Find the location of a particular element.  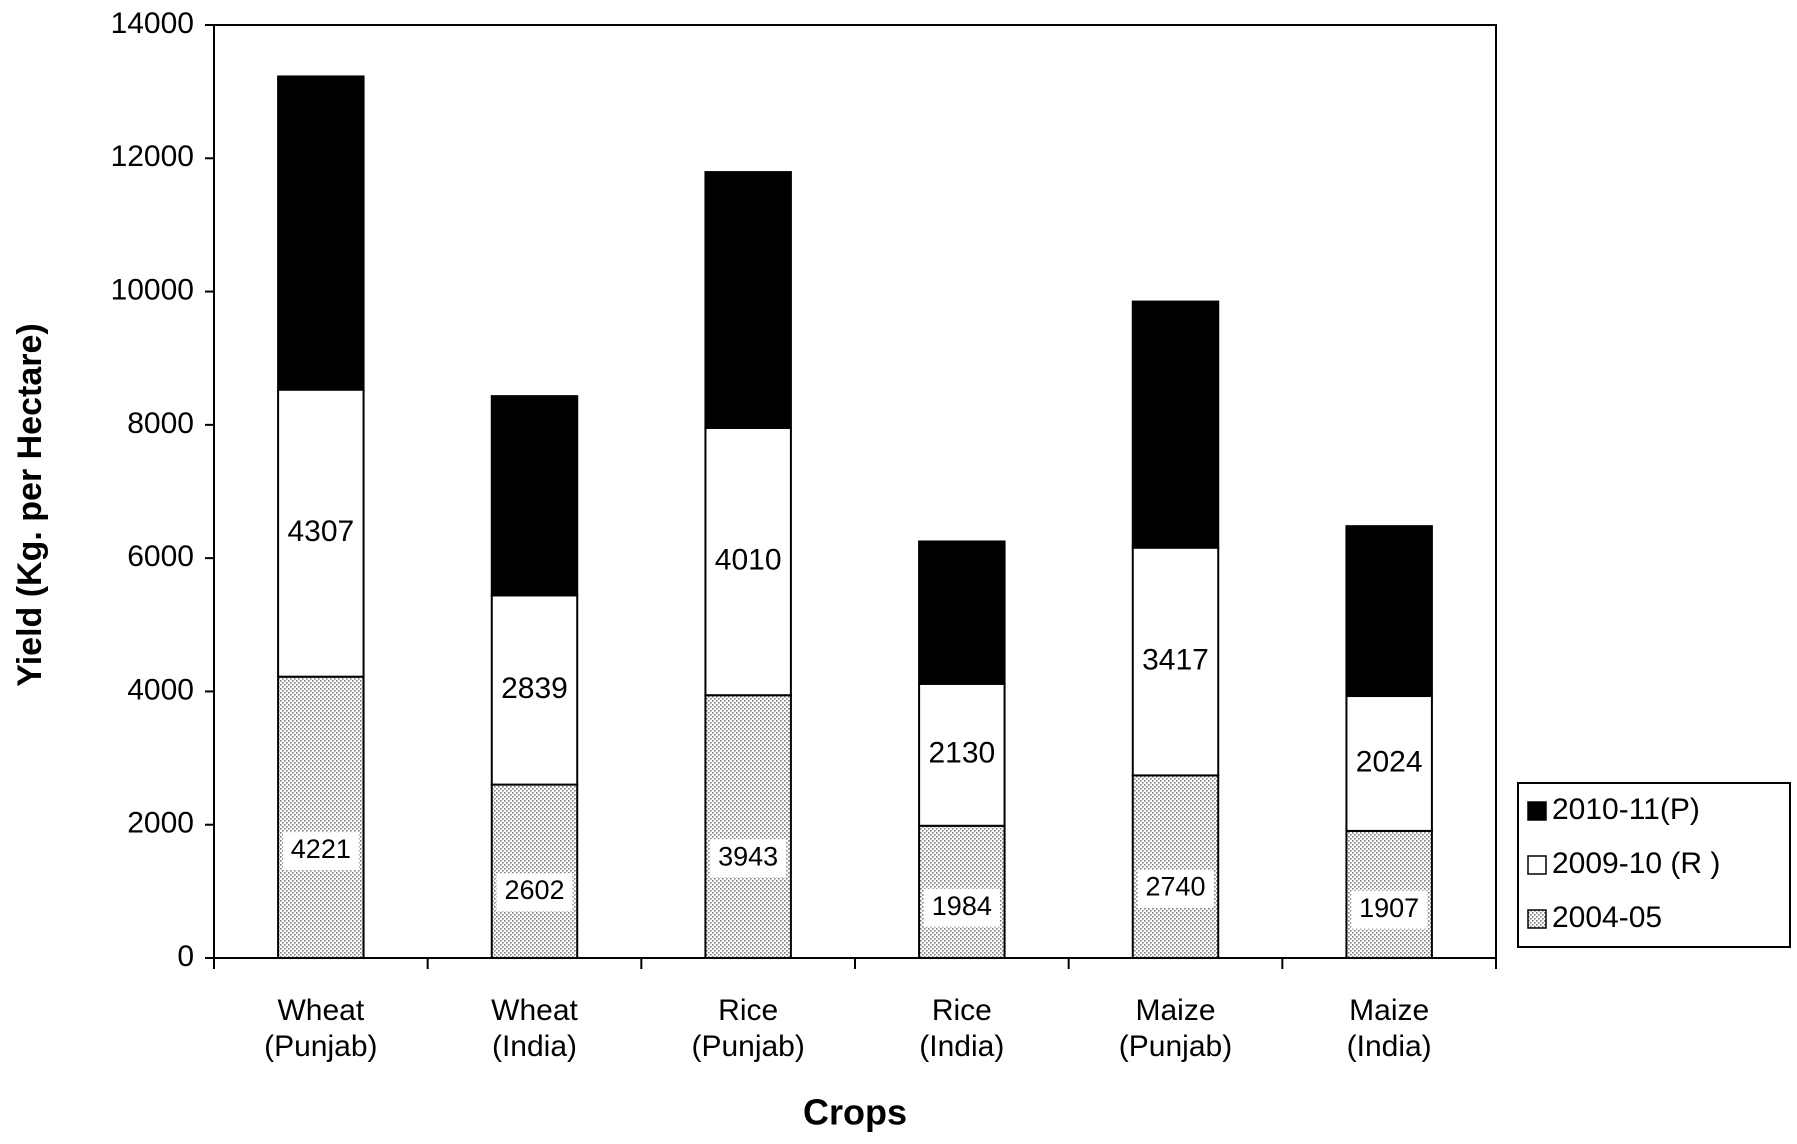

y-tick-label: 0 is located at coordinates (185, 956).